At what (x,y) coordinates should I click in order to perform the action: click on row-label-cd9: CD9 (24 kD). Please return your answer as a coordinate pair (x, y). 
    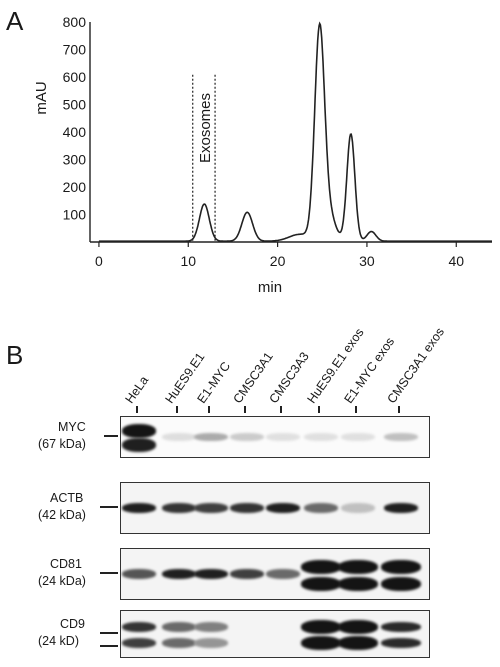
    Looking at the image, I should click on (61, 633).